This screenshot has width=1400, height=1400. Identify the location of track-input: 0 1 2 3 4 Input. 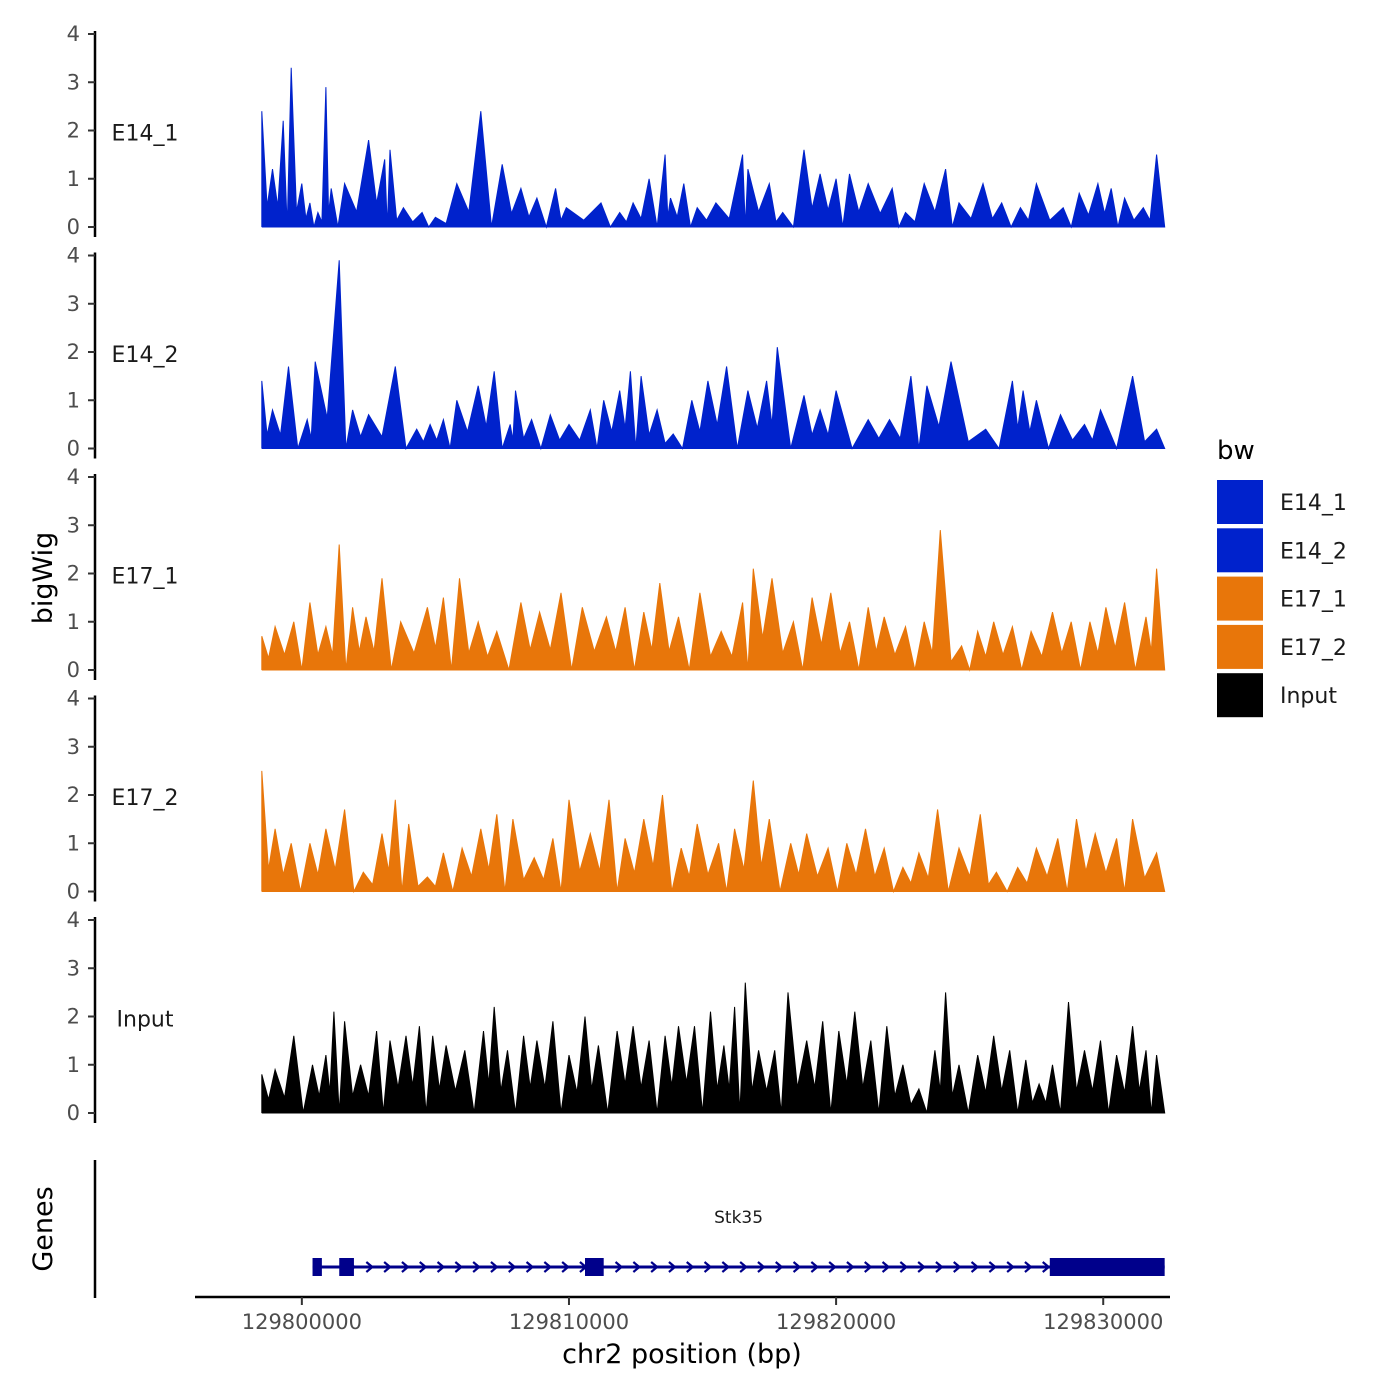
(616, 1016).